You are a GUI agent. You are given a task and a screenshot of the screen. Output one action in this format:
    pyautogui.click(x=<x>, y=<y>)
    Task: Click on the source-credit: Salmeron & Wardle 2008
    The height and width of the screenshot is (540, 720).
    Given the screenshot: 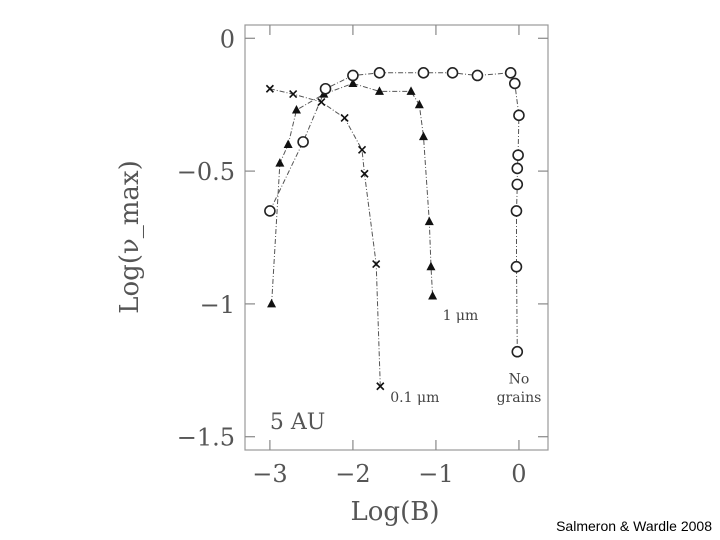 What is the action you would take?
    pyautogui.click(x=634, y=526)
    